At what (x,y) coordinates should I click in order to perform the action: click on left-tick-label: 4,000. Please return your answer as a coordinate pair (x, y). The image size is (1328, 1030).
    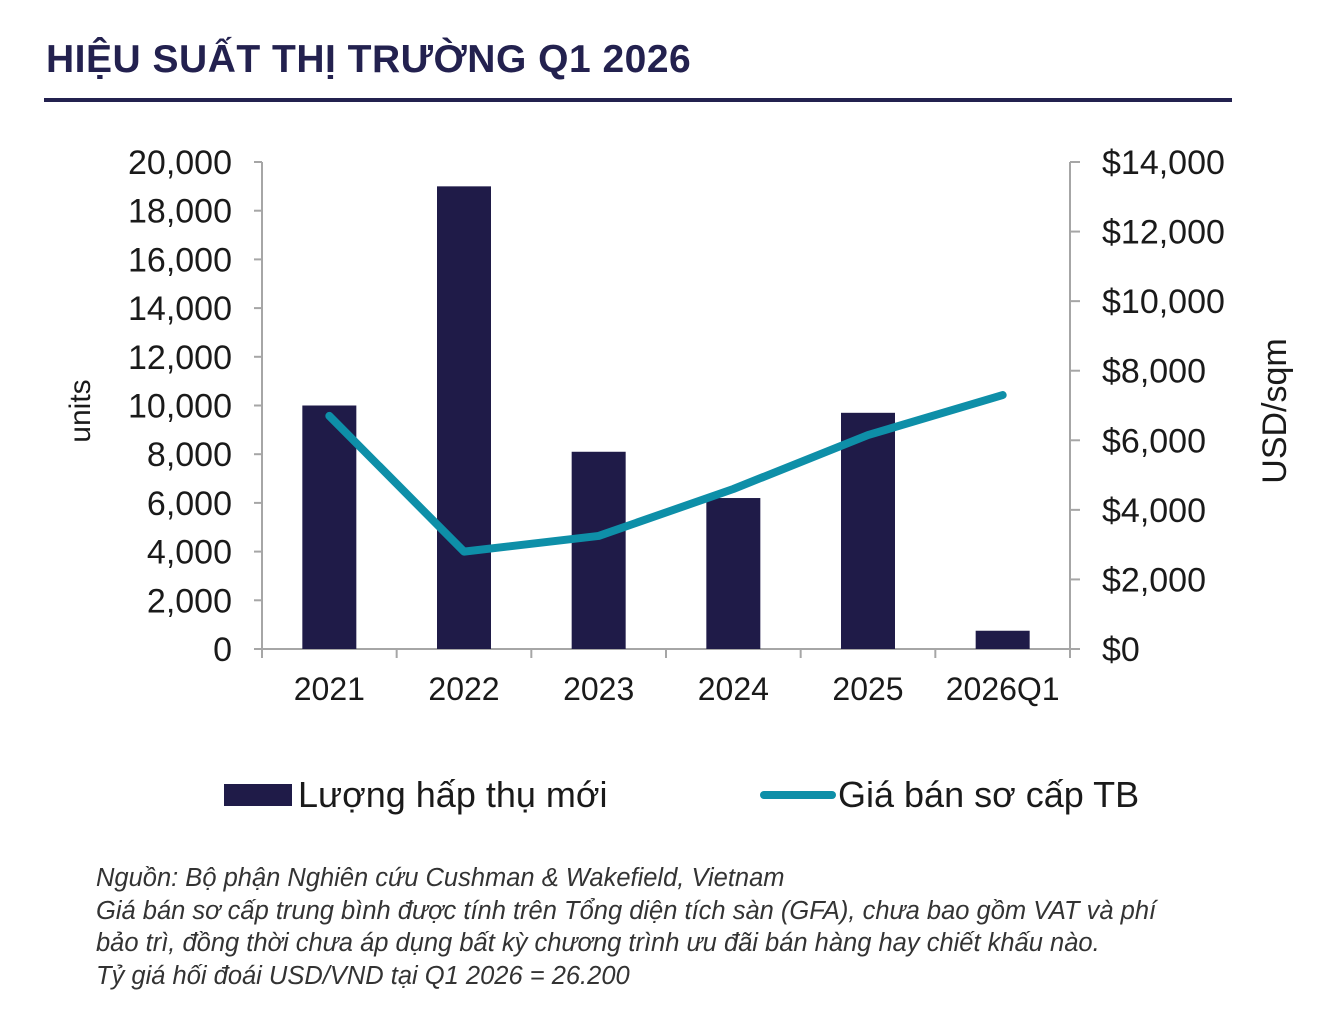
    Looking at the image, I should click on (189, 553).